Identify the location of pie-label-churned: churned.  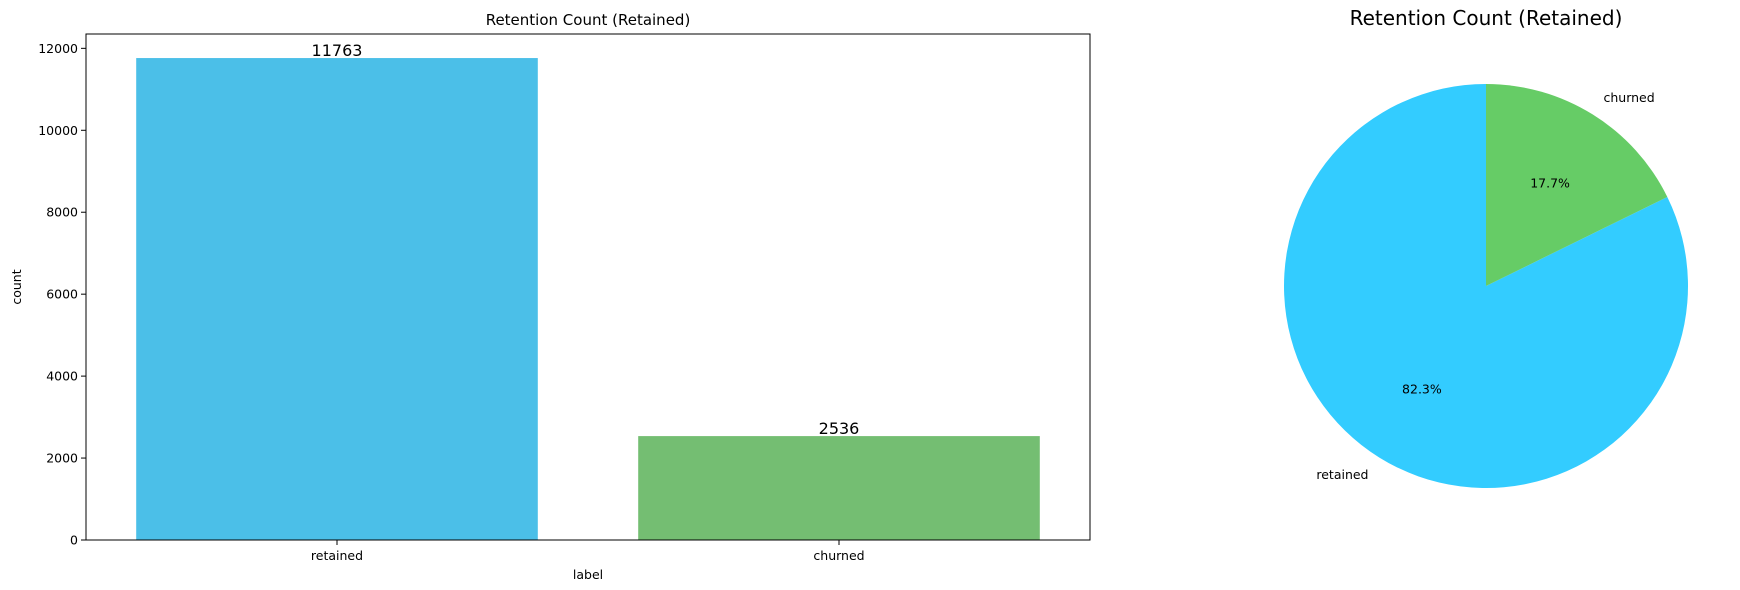
(1628, 97).